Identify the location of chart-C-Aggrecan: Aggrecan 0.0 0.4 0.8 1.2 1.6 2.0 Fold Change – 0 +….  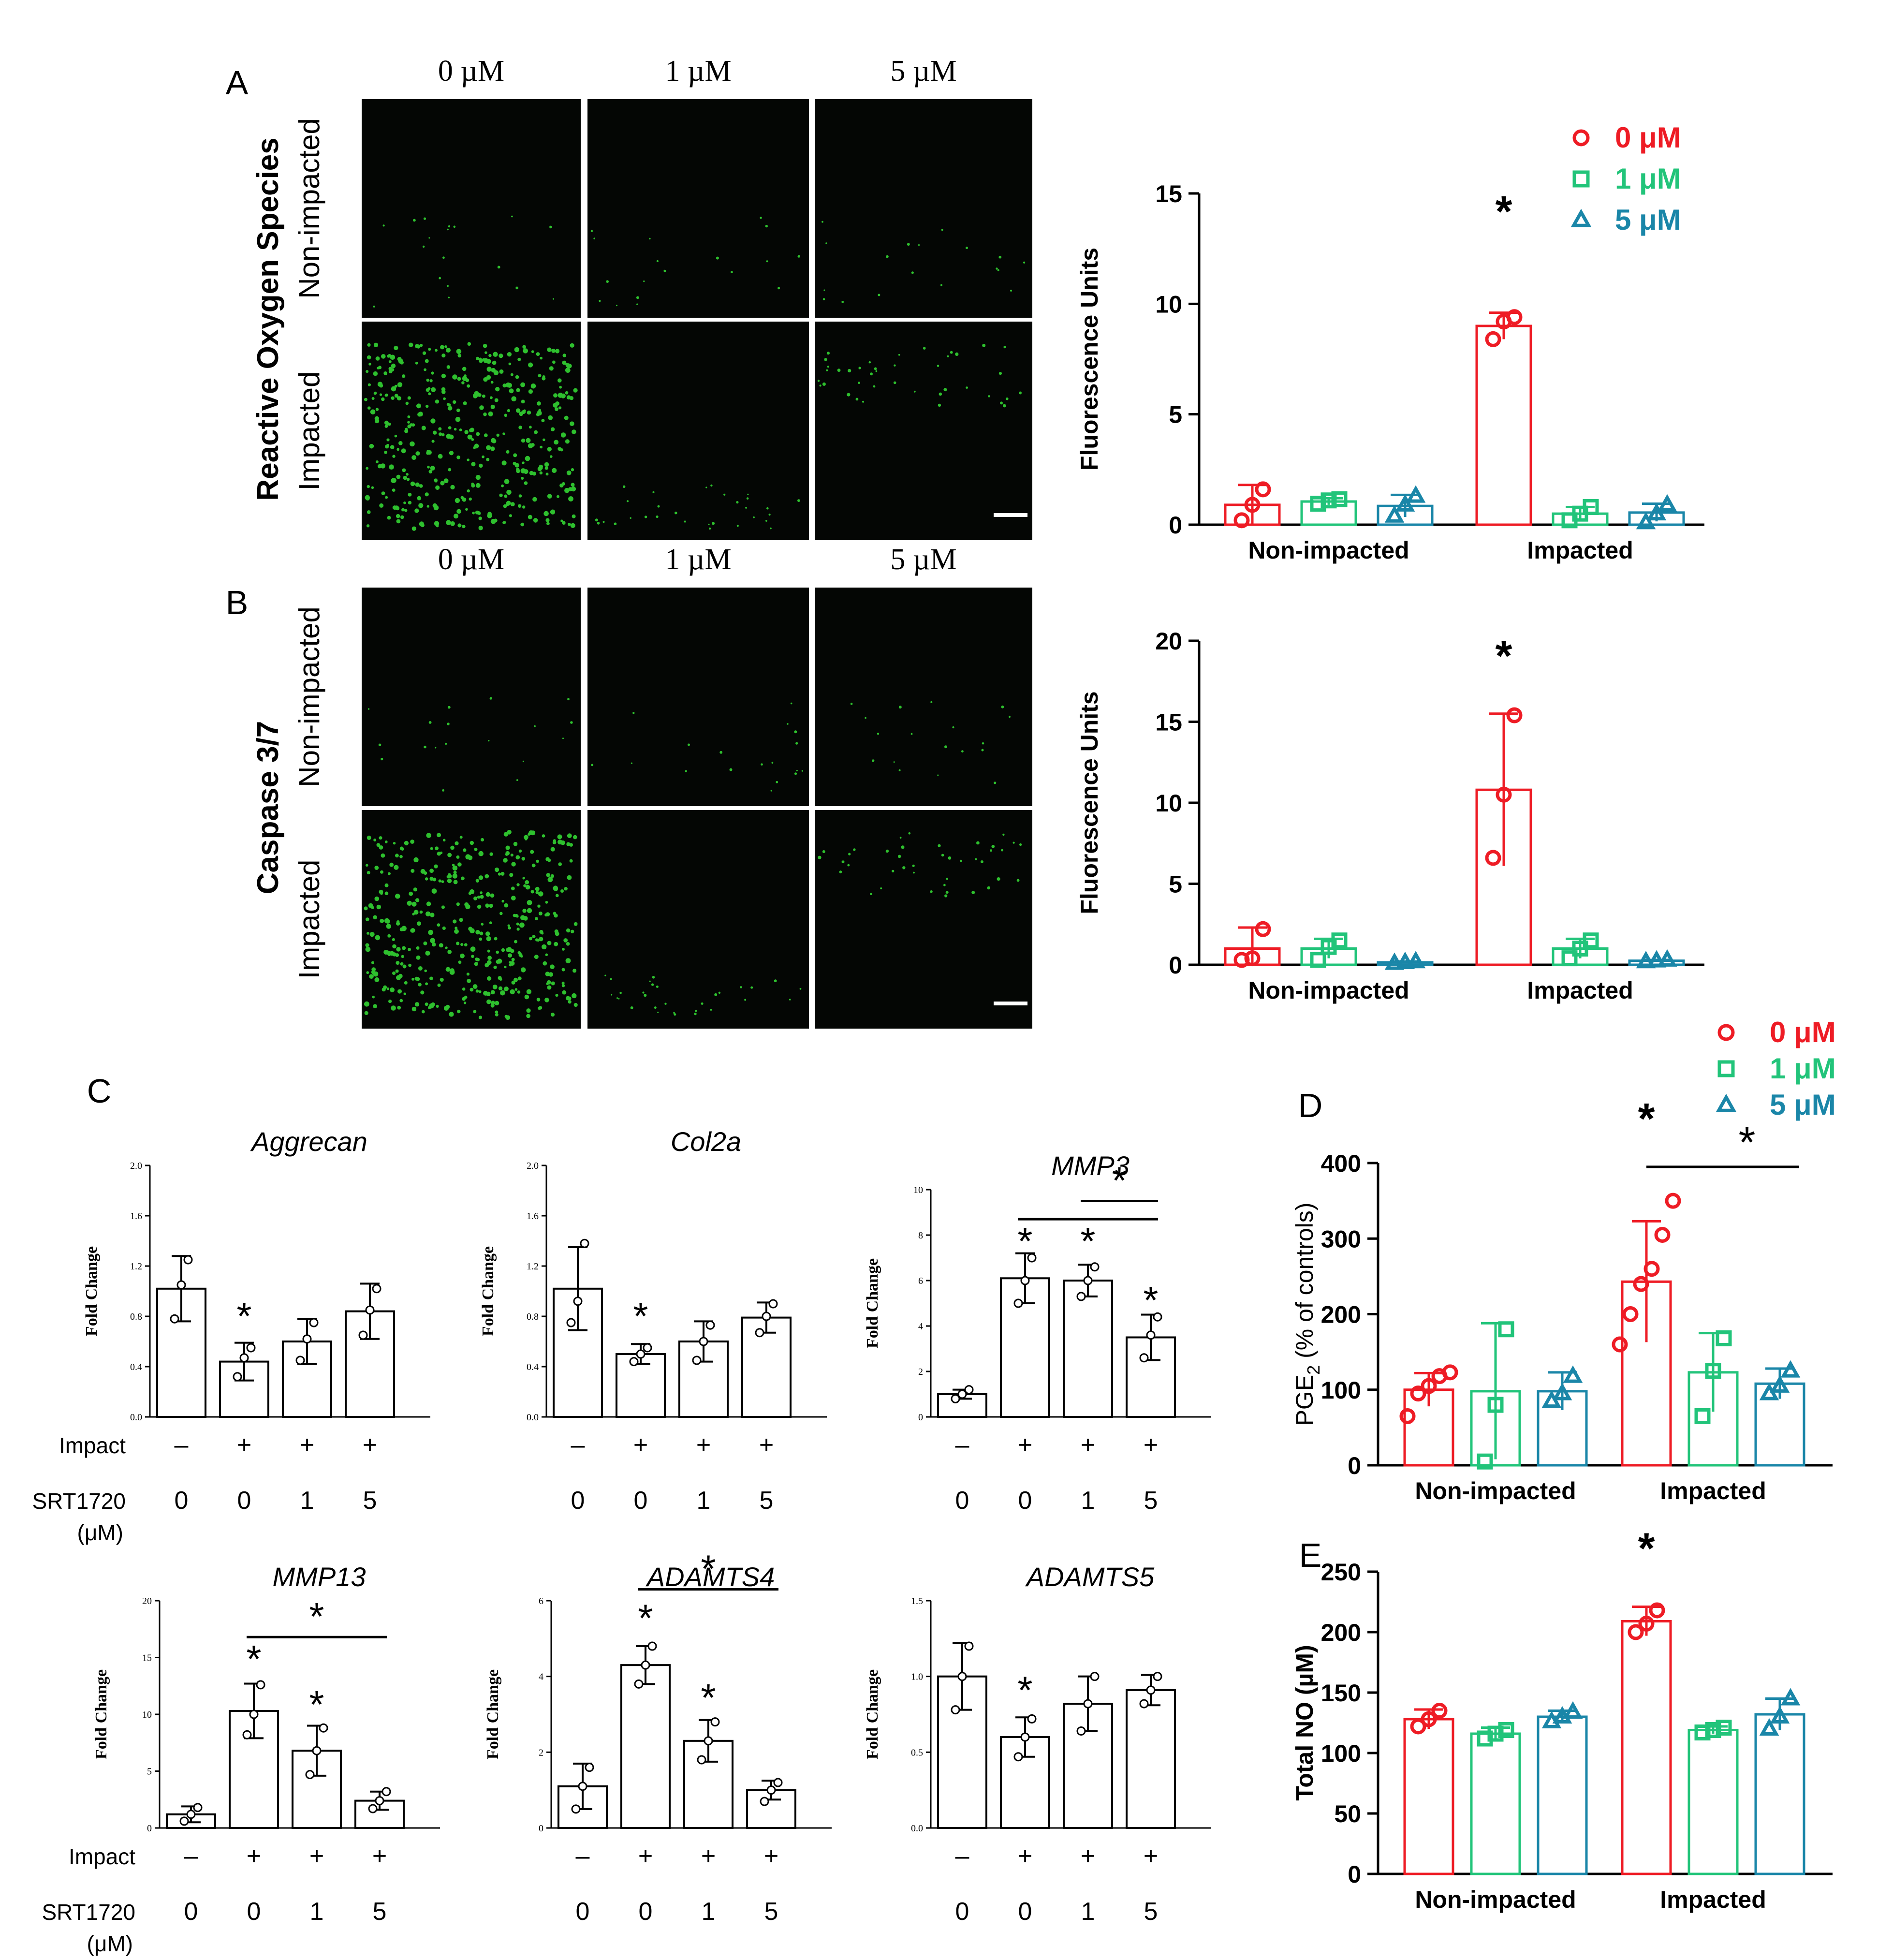
(231, 1336).